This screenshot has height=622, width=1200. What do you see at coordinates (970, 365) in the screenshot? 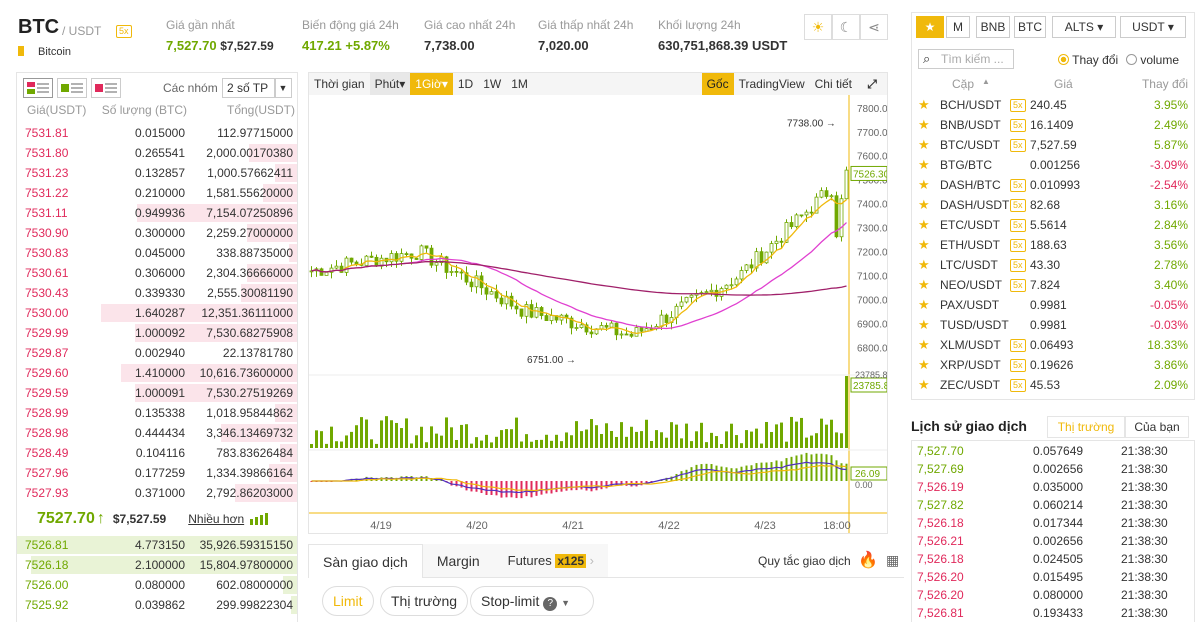
I see `market-pair: XRP/USDT` at bounding box center [970, 365].